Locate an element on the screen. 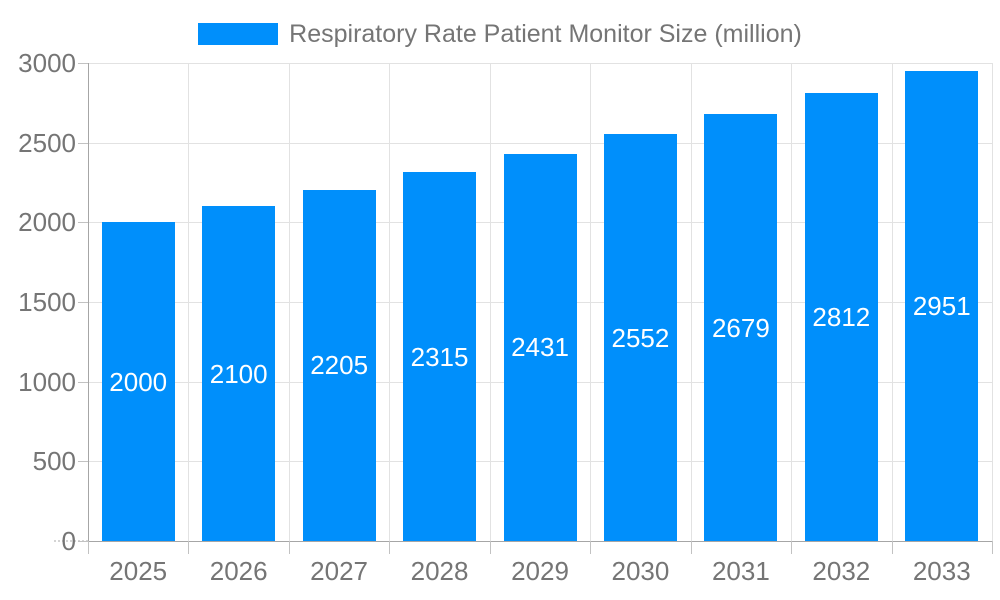  bar-value-label: 2000 is located at coordinates (138, 381).